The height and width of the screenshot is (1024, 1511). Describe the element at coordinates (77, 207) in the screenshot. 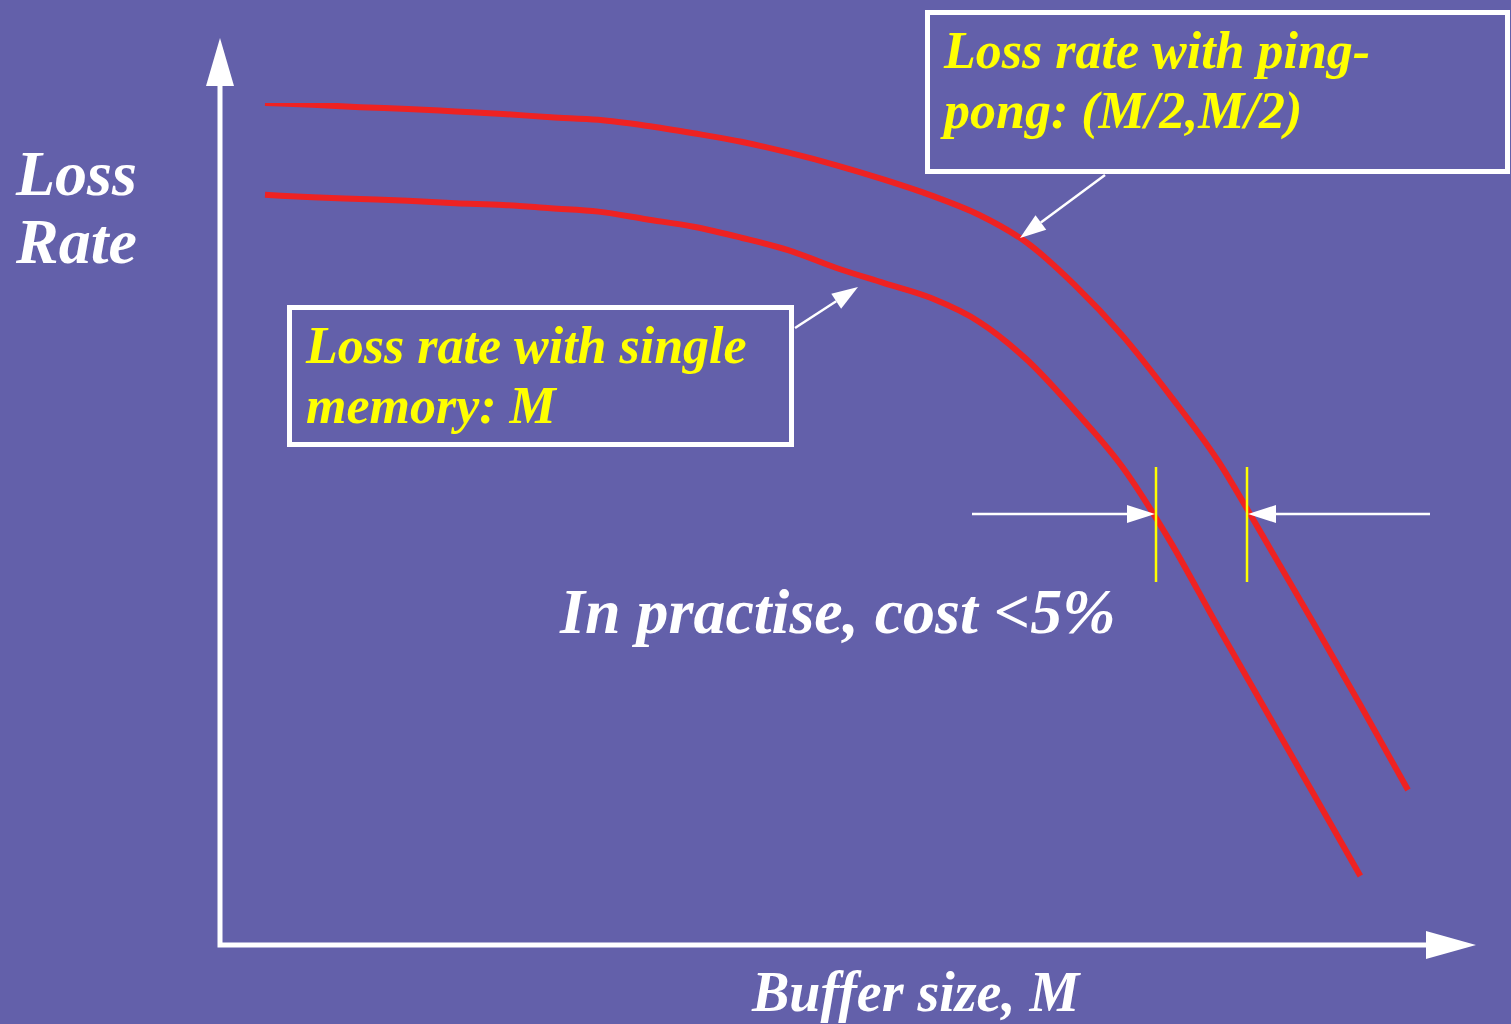

I see `y-axis-title: Loss Rate` at that location.